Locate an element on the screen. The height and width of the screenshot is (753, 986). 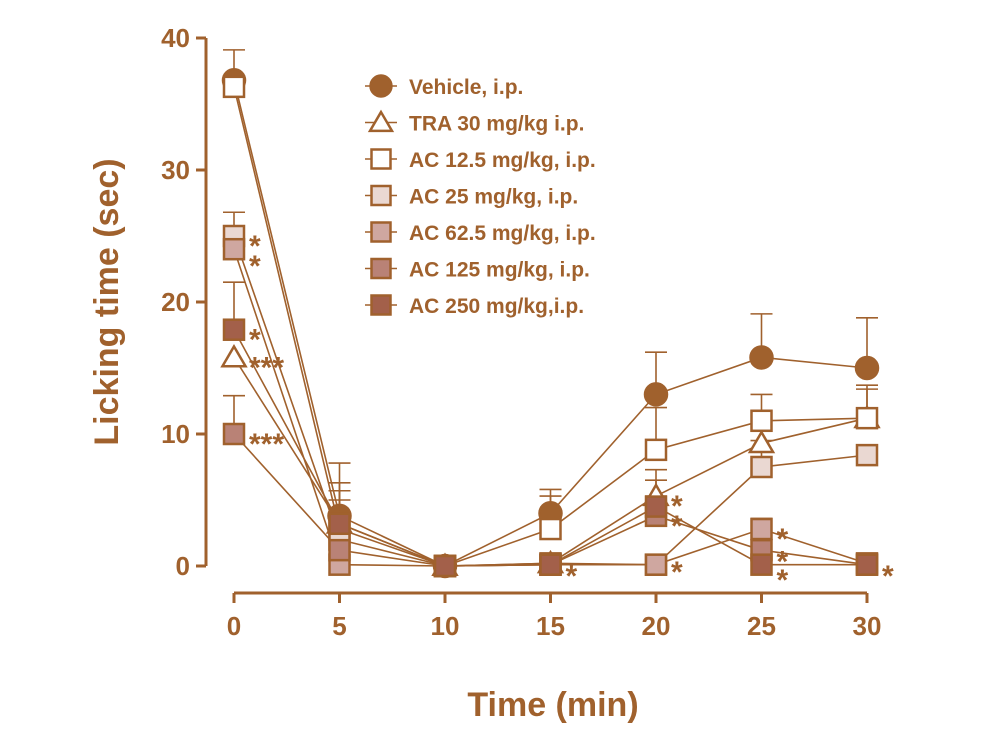
y-tick-label: 40 is located at coordinates (175, 38).